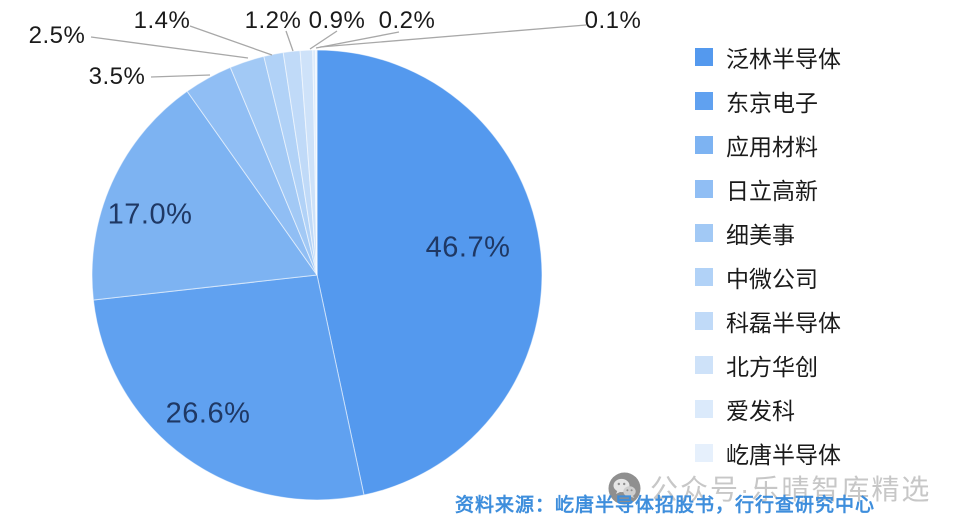 The image size is (966, 524). What do you see at coordinates (407, 20) in the screenshot?
I see `slice-label-8: 0.2%` at bounding box center [407, 20].